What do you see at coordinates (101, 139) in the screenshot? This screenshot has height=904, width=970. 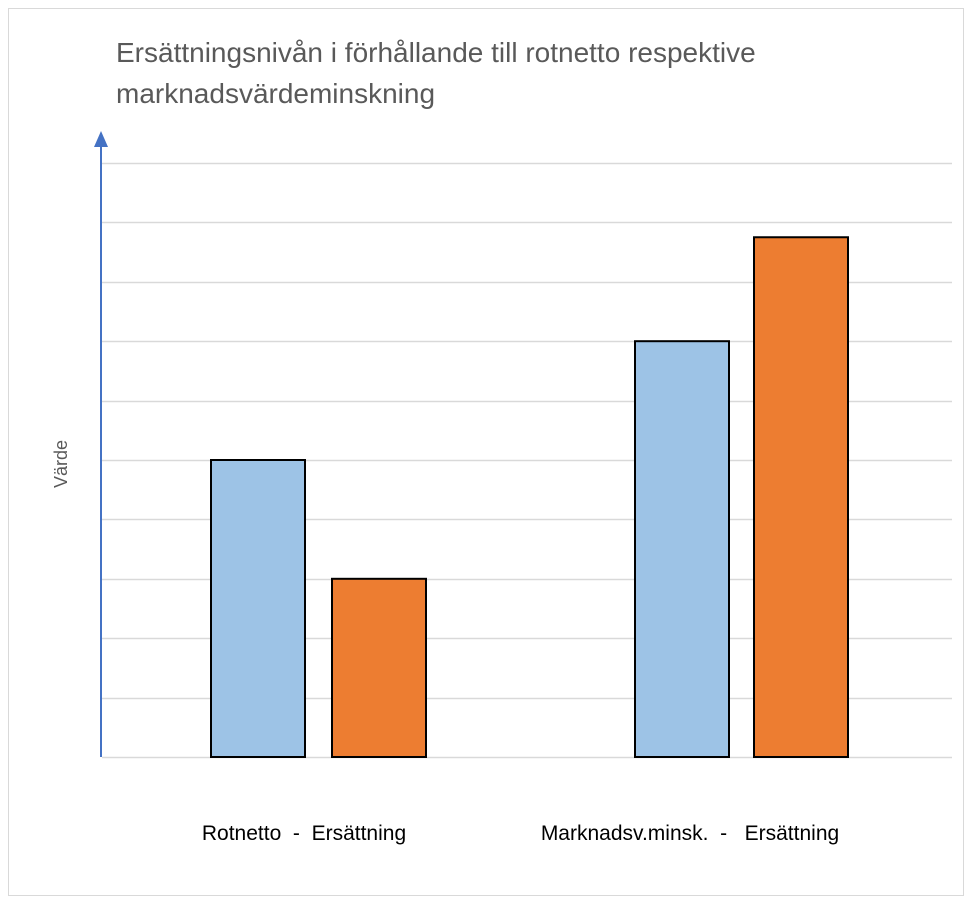 I see `y-axis-arrow-icon` at bounding box center [101, 139].